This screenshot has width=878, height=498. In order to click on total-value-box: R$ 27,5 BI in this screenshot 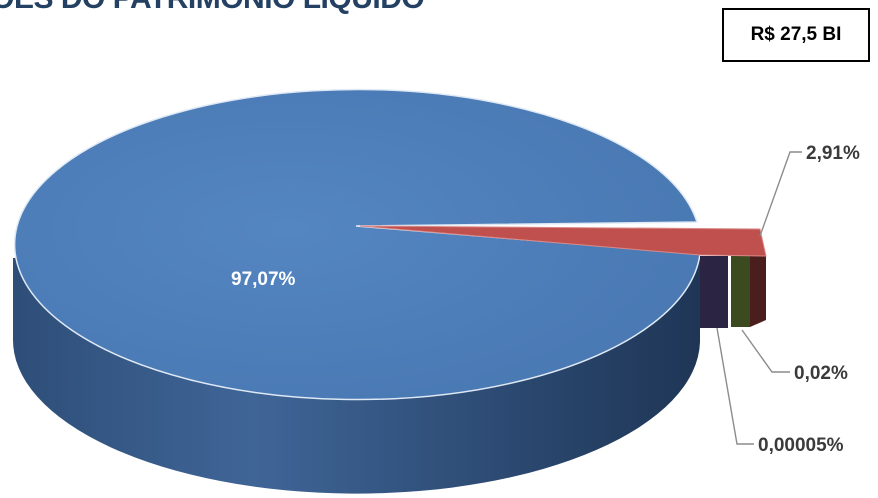, I will do `click(796, 35)`.